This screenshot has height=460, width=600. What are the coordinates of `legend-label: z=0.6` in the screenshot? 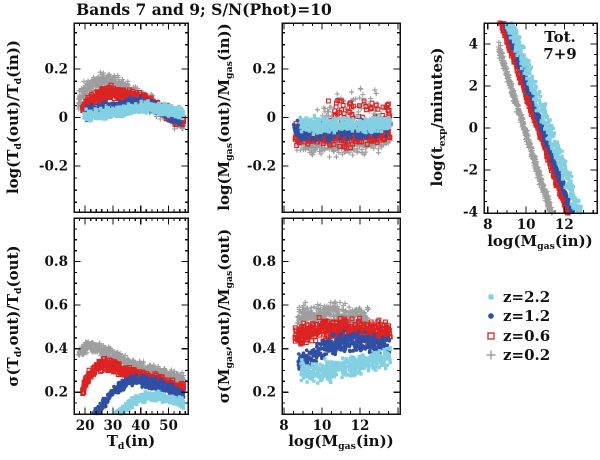 It's located at (527, 335).